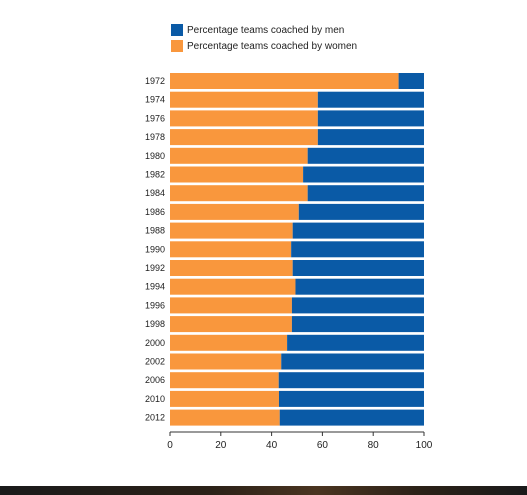 This screenshot has height=495, width=527. Describe the element at coordinates (155, 81) in the screenshot. I see `y-tick-label-1972: 1972` at that location.